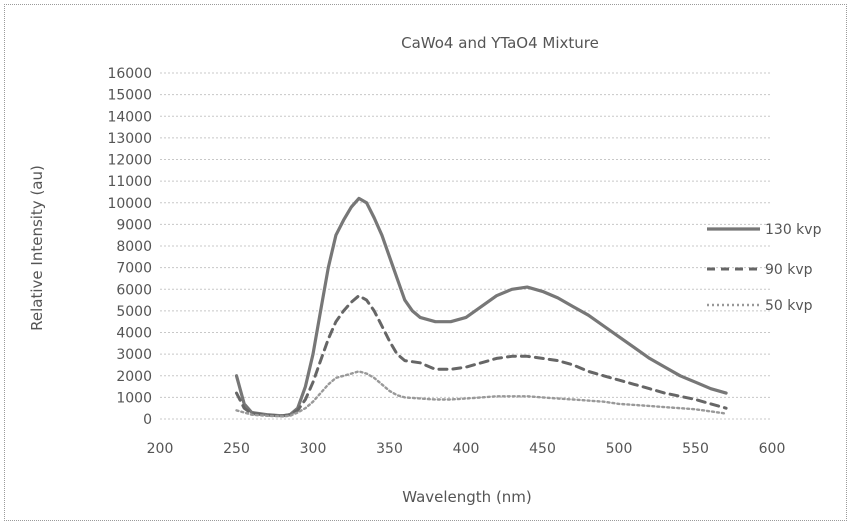  I want to click on y-tick-label: 7000, so click(134, 269).